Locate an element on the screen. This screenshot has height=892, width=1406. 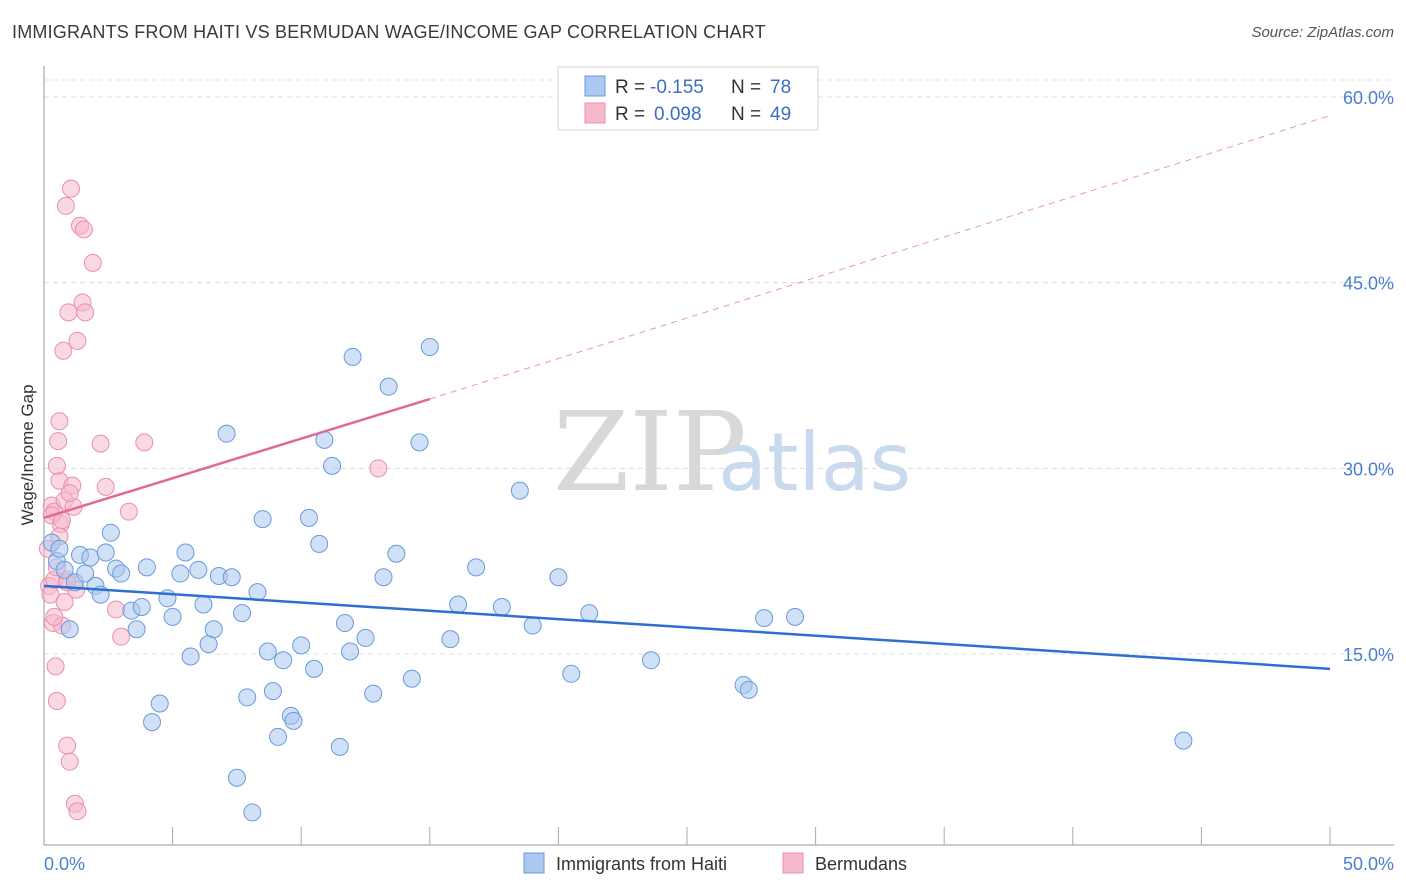
legend-box: R = -0.155 N = 78 R = 0.098 N = 49 is located at coordinates (688, 98).